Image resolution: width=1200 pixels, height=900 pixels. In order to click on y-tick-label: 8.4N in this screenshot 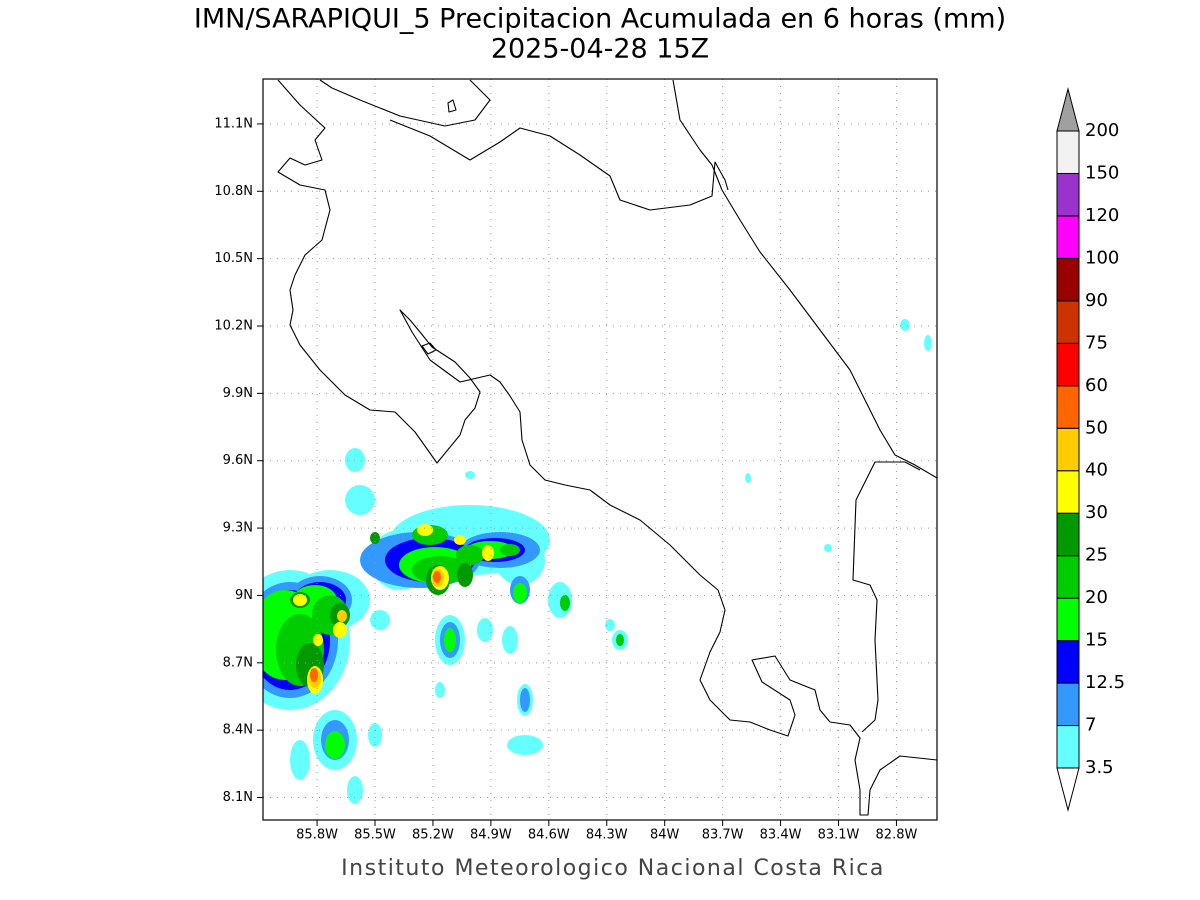, I will do `click(238, 730)`.